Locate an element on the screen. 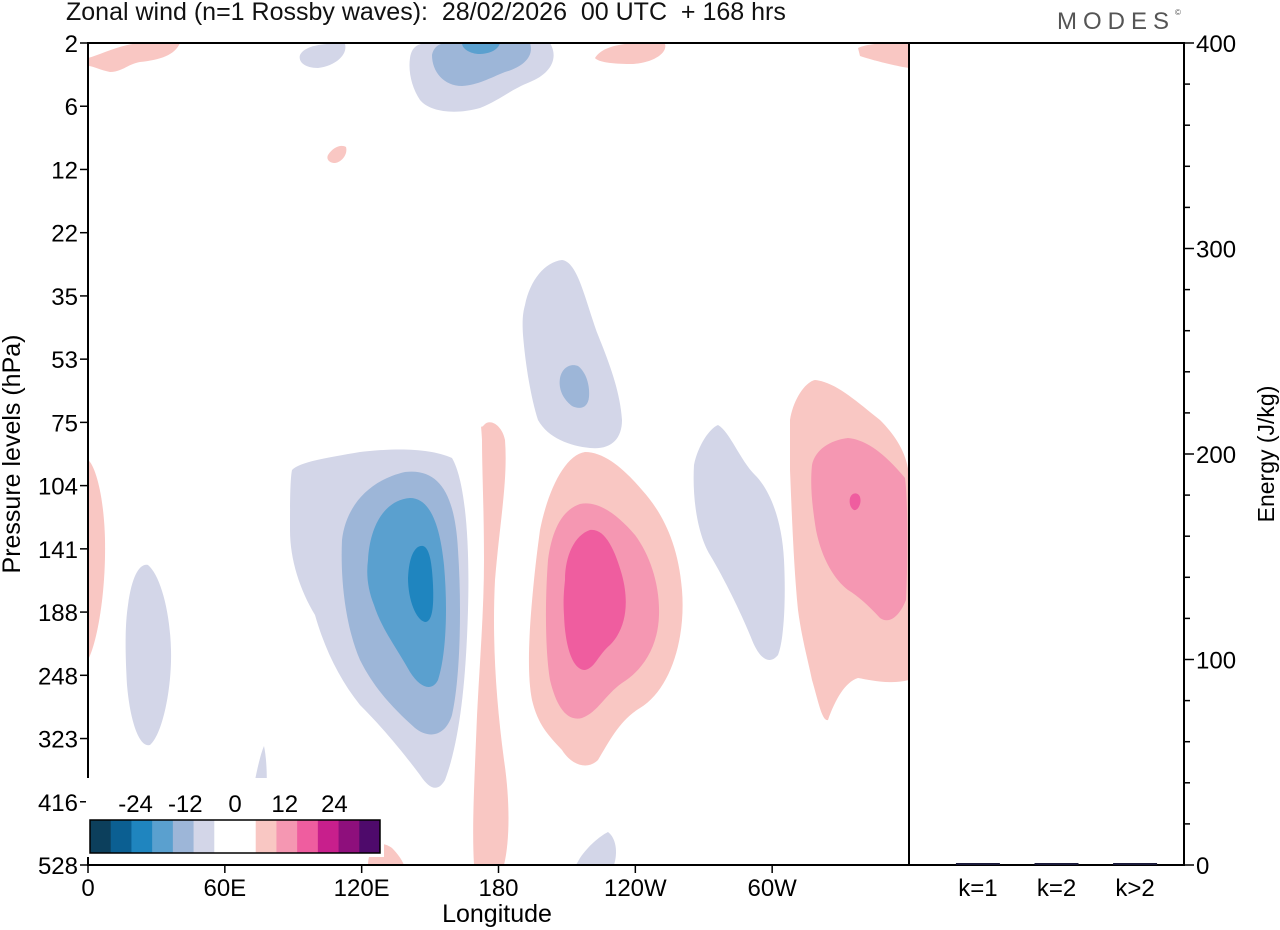  energy-axis-label: Energy (J/kg) is located at coordinates (1266, 454).